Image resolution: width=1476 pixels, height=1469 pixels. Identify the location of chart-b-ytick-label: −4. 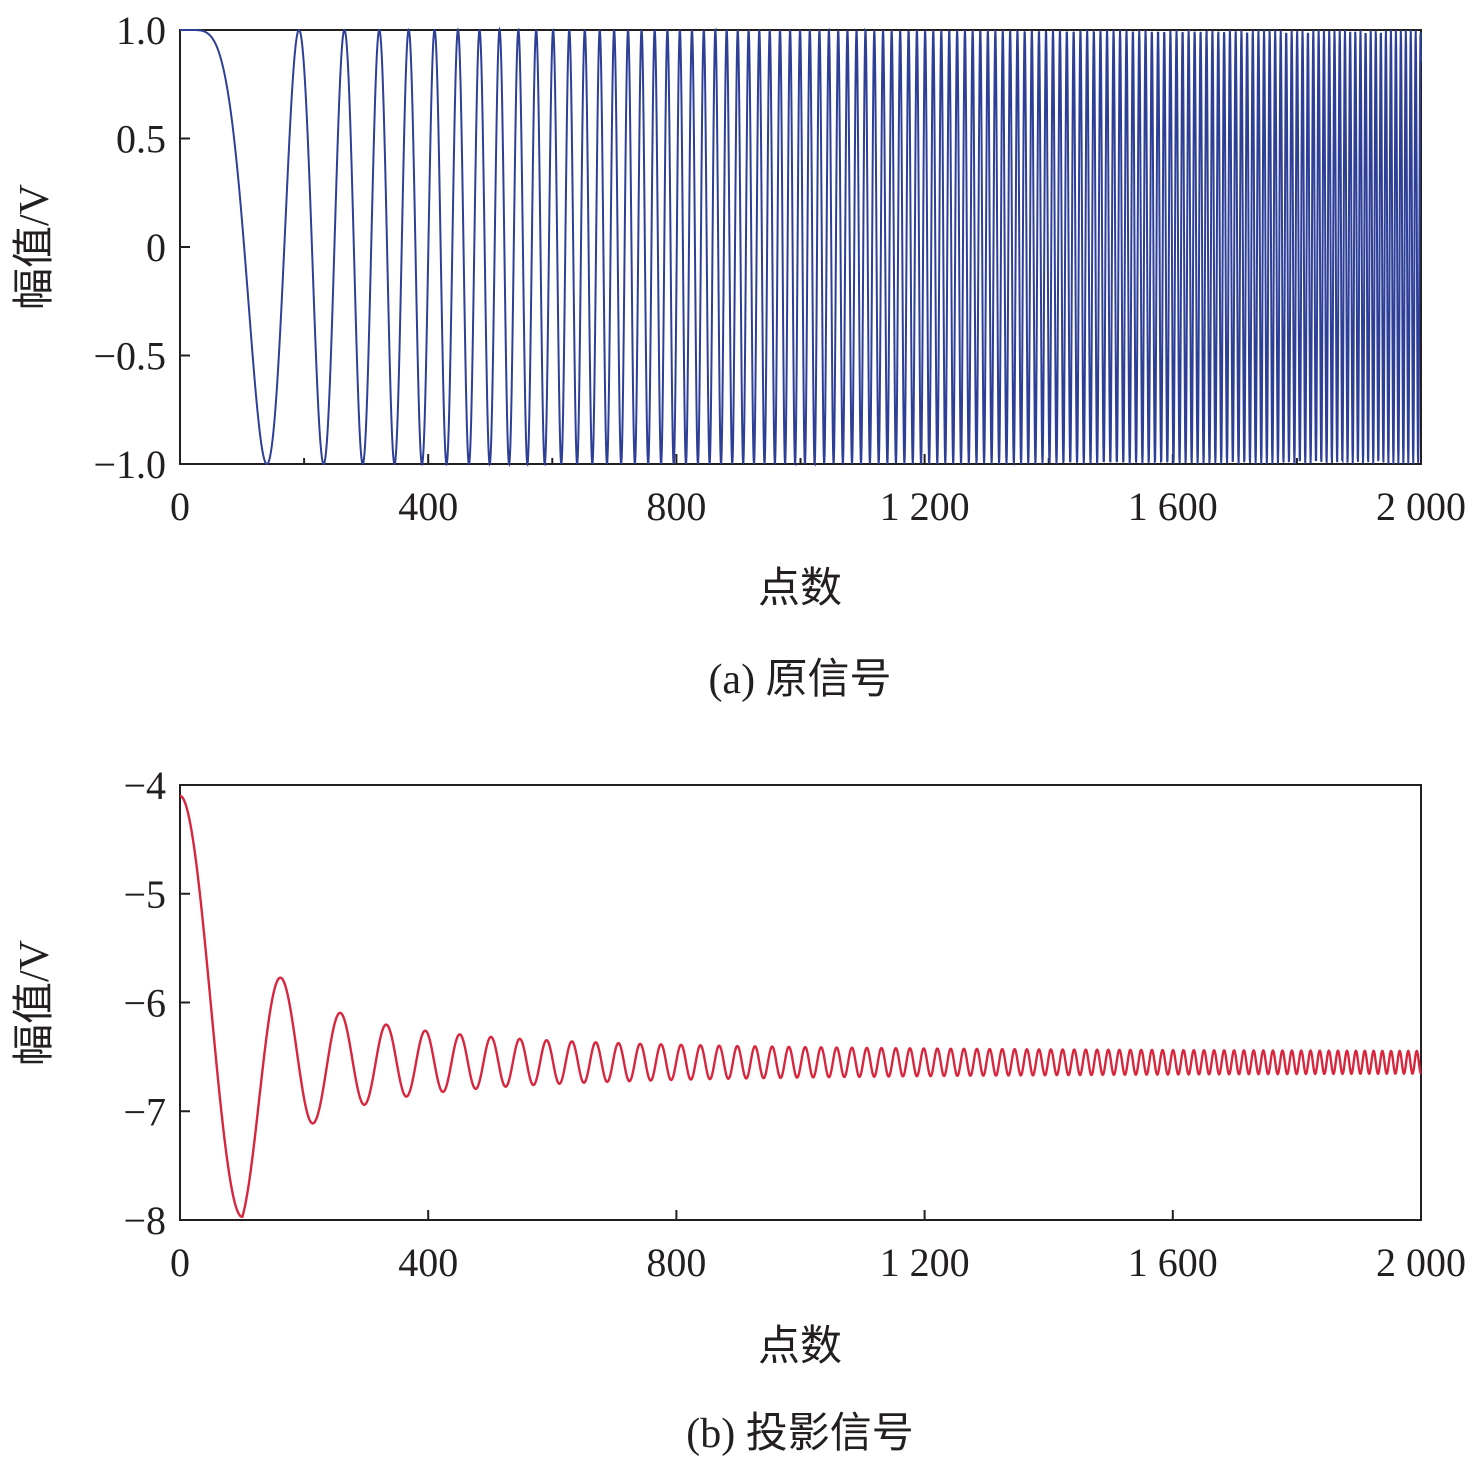
(144, 785).